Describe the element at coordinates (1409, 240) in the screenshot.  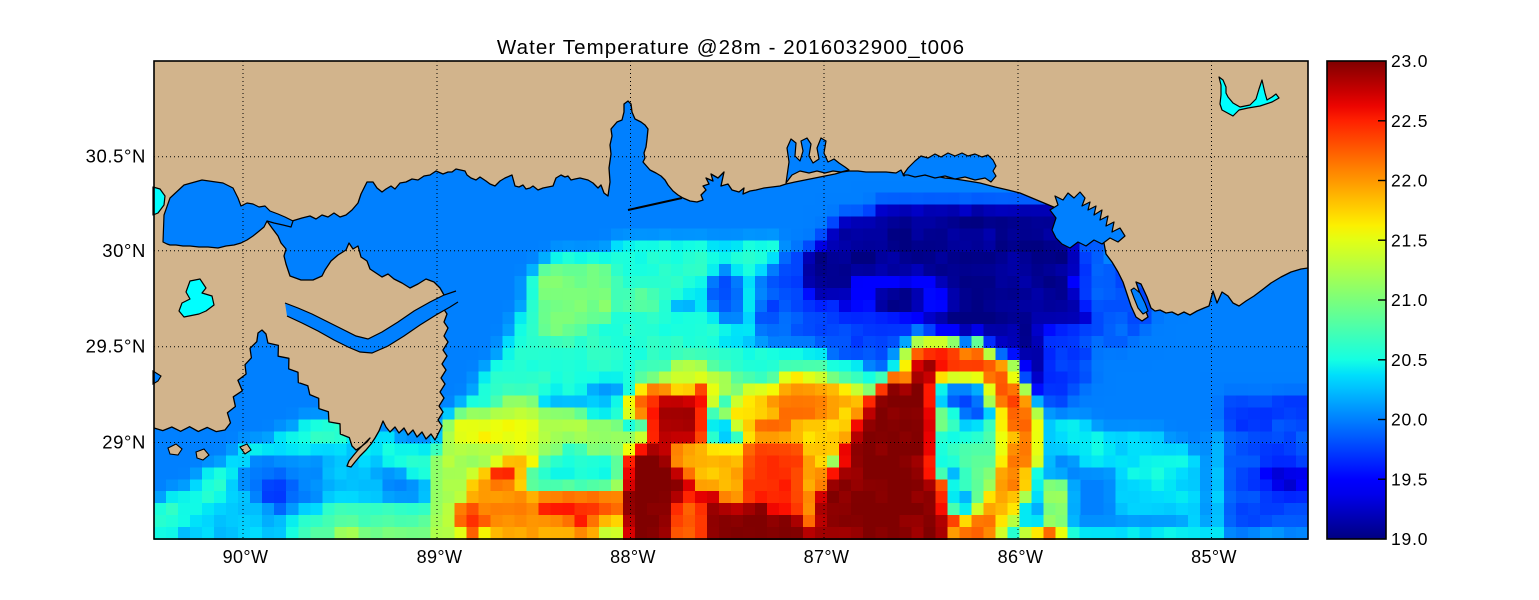
I see `svg-text: 21.5` at that location.